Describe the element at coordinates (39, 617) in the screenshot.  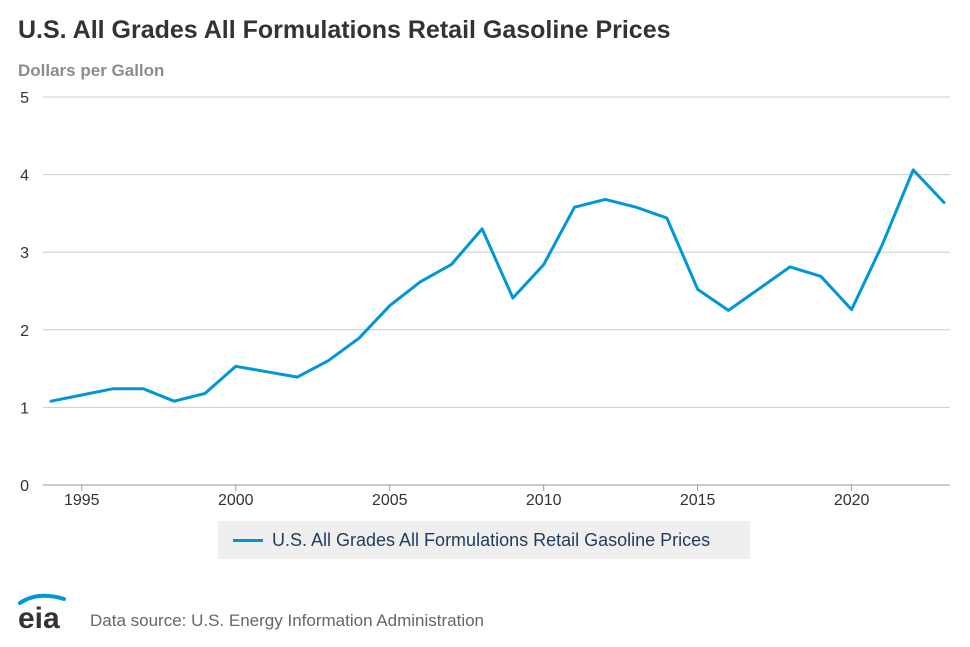
I see `logo-text: eia` at that location.